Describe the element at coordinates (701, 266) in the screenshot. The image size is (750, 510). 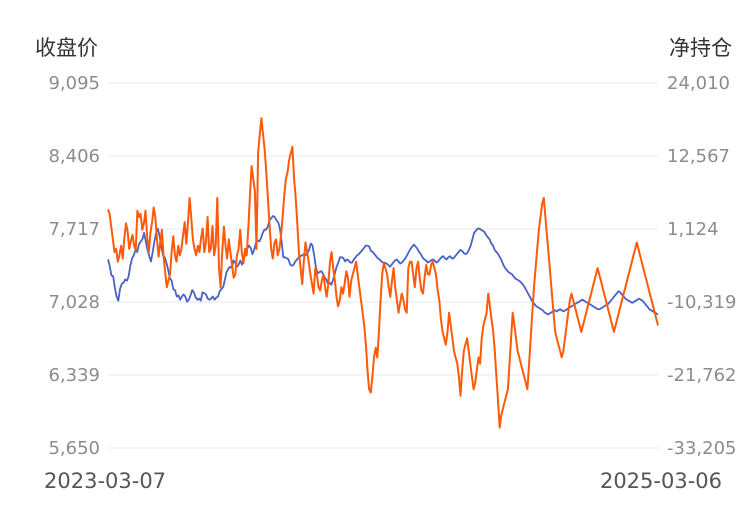
I see `right-axis-ticks: 24,010 12,567 1,124 -10,319 -21,762 -33,205` at that location.